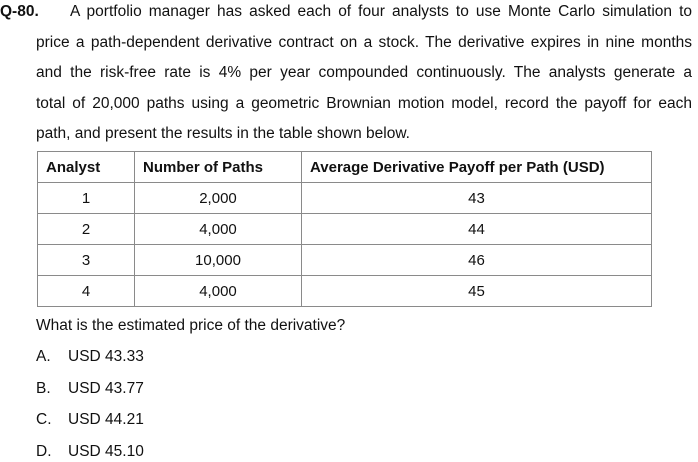 This screenshot has height=462, width=698. I want to click on option-letter: B., so click(43, 388).